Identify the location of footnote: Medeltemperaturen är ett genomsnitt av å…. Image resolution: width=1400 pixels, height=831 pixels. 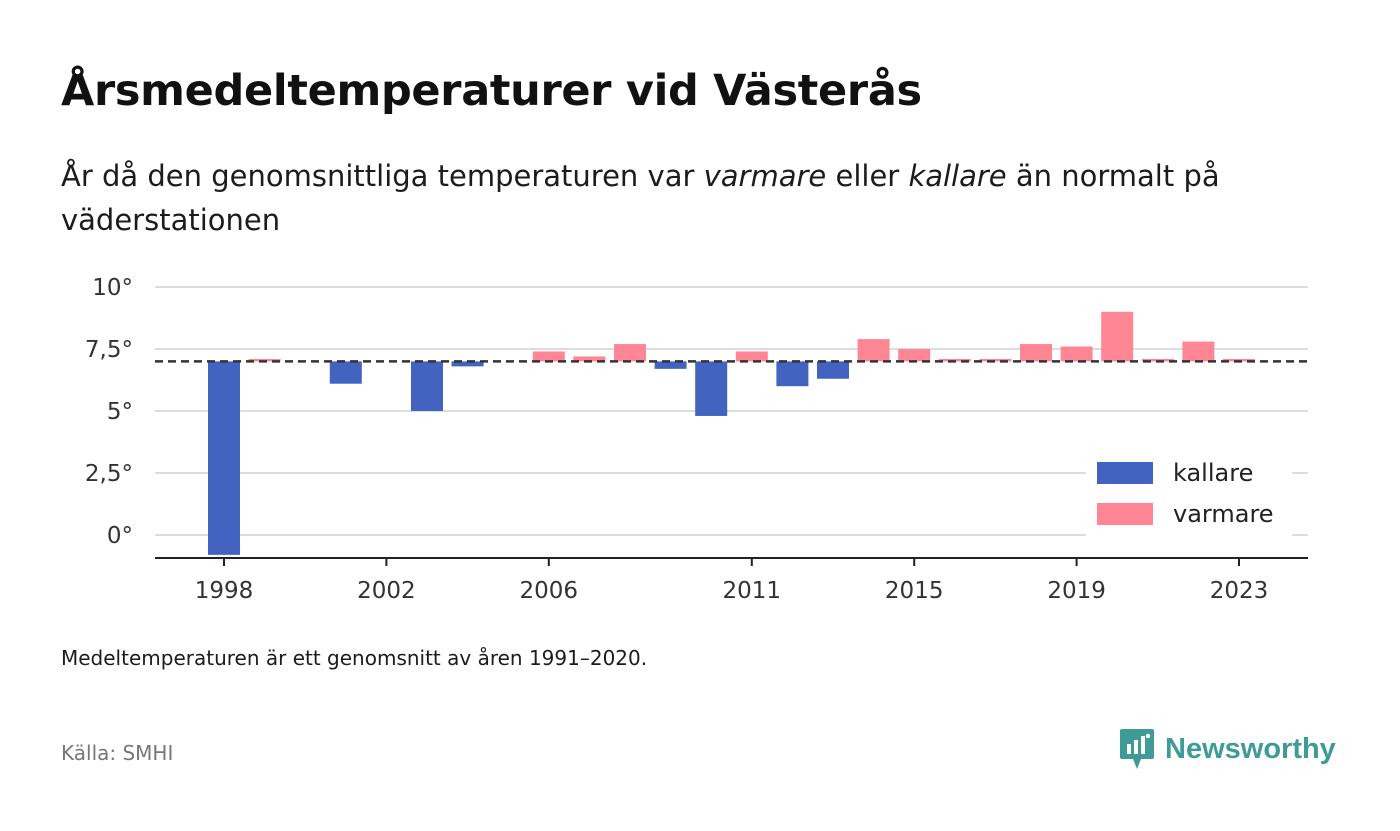
(354, 658).